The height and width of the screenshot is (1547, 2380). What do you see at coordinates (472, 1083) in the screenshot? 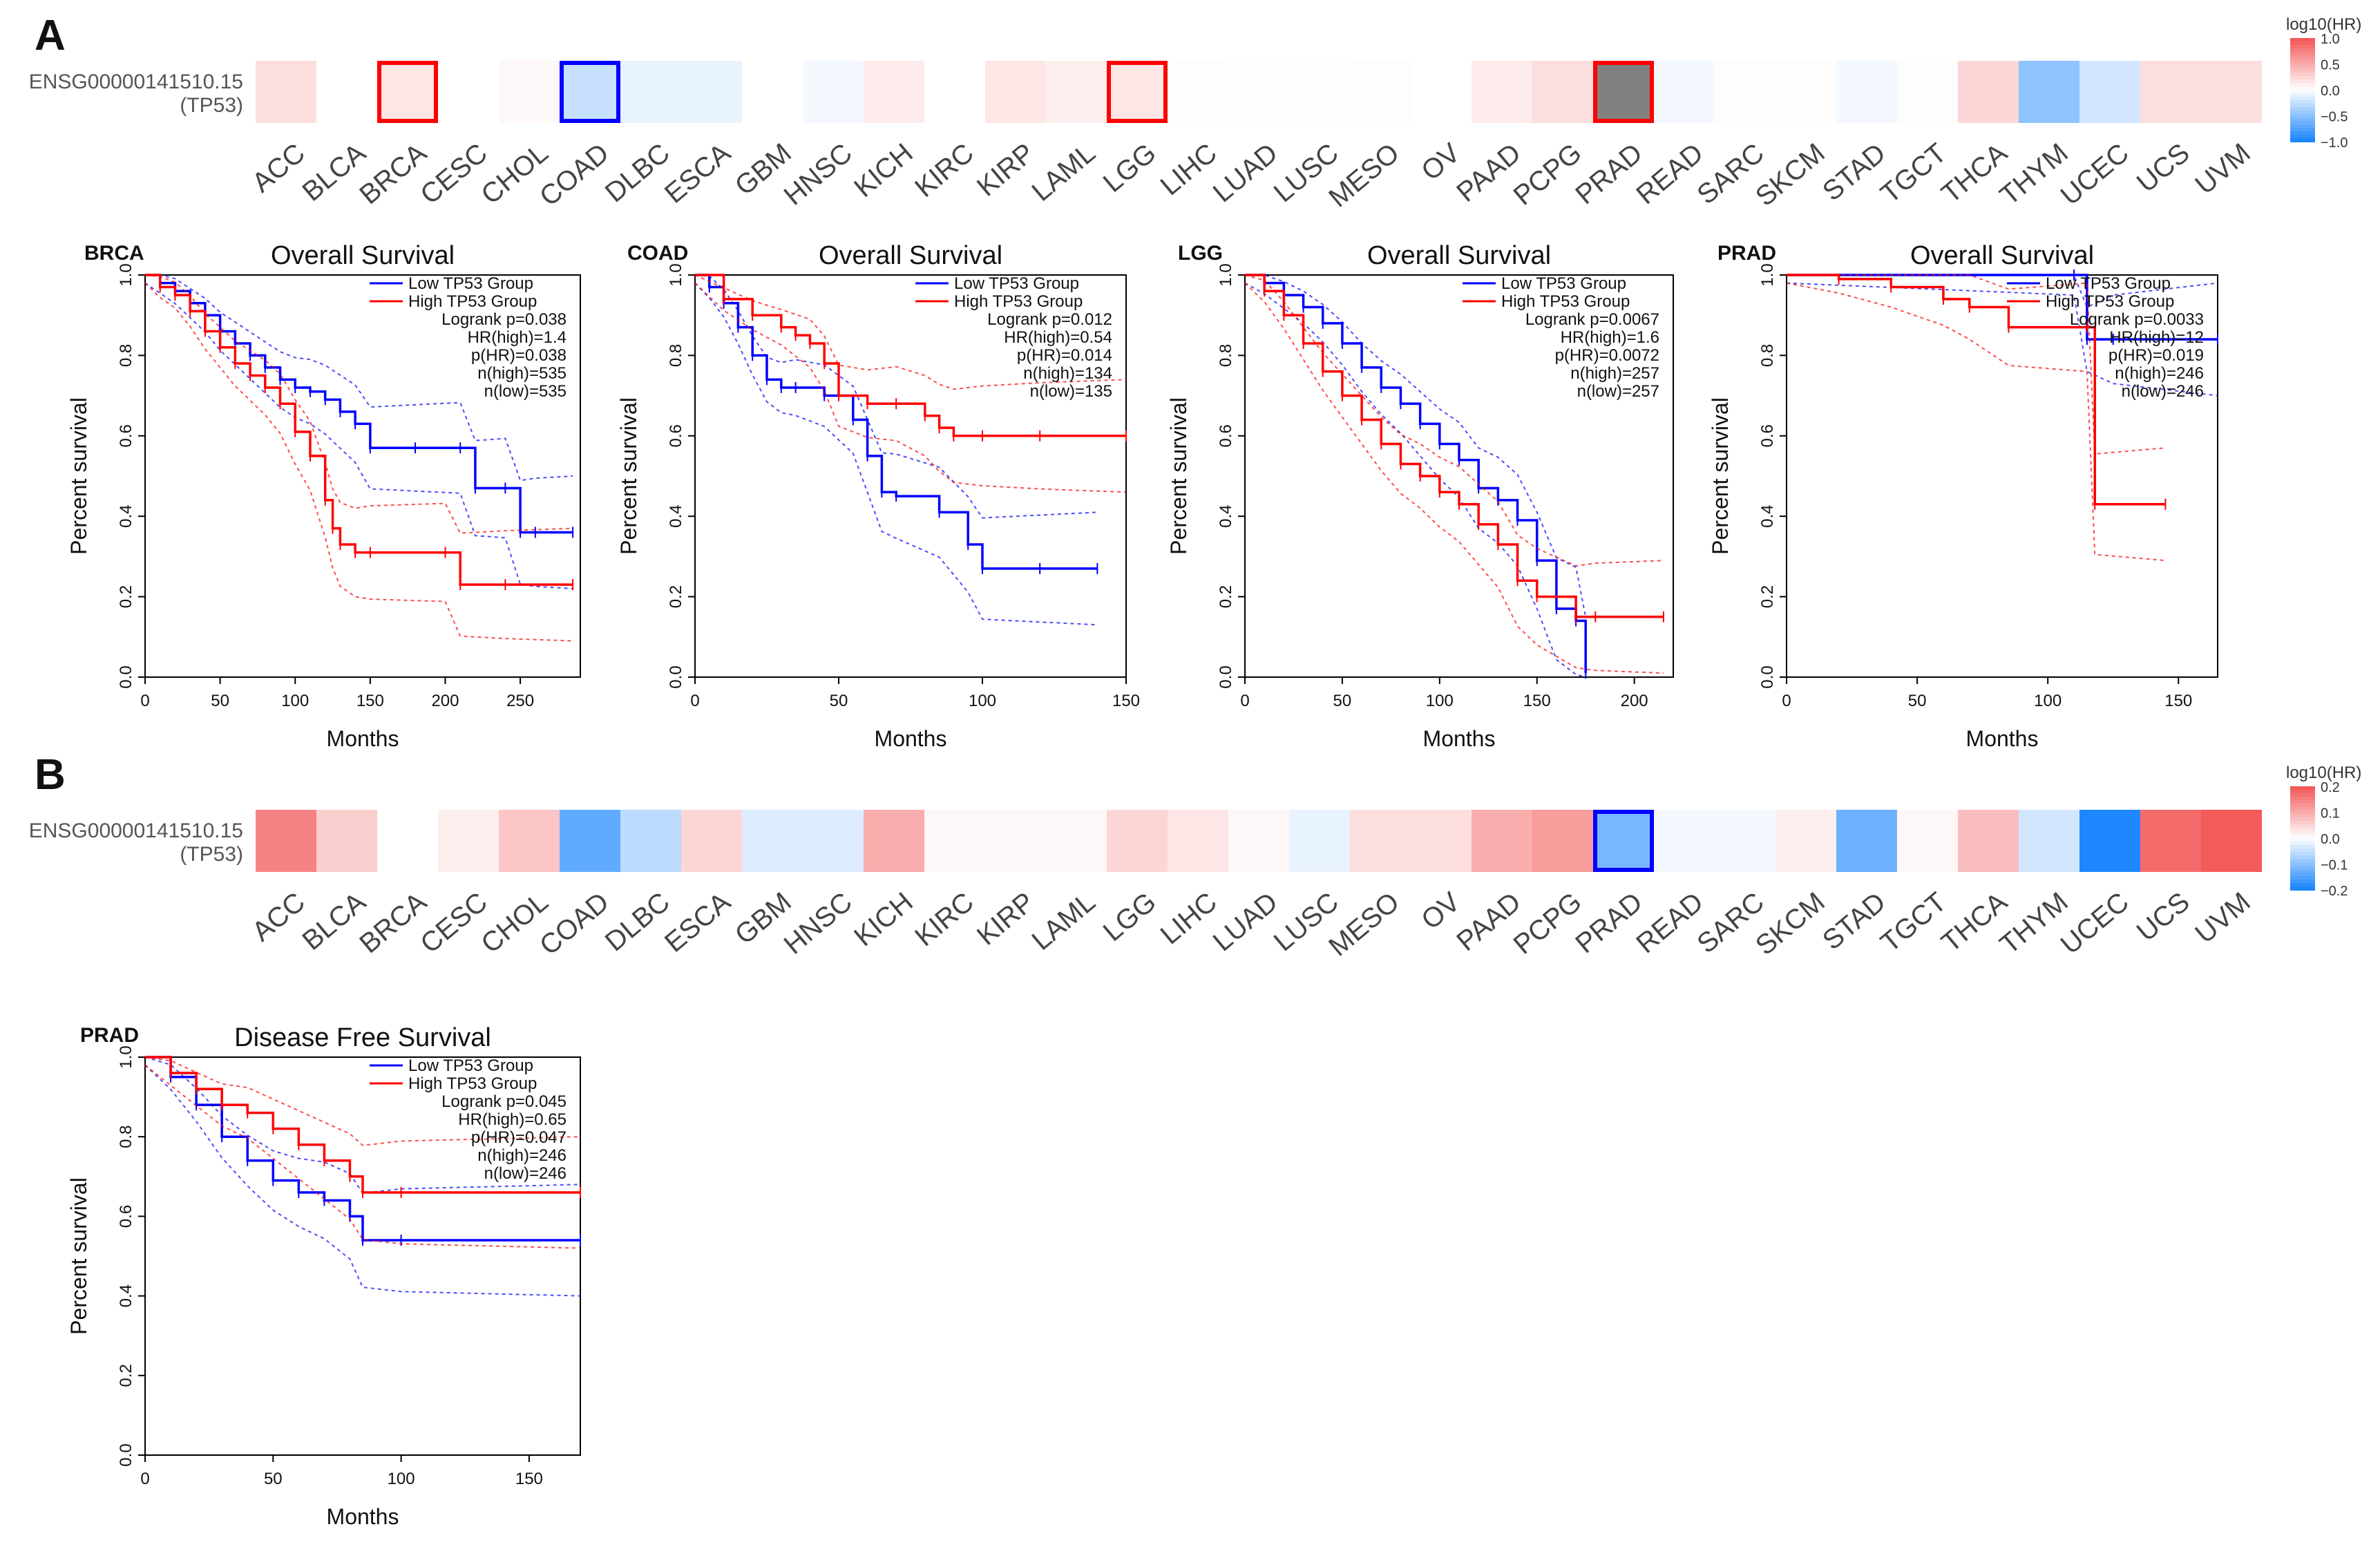
I see `km-prad-dfs-legend-label-1: High TP53 Group` at bounding box center [472, 1083].